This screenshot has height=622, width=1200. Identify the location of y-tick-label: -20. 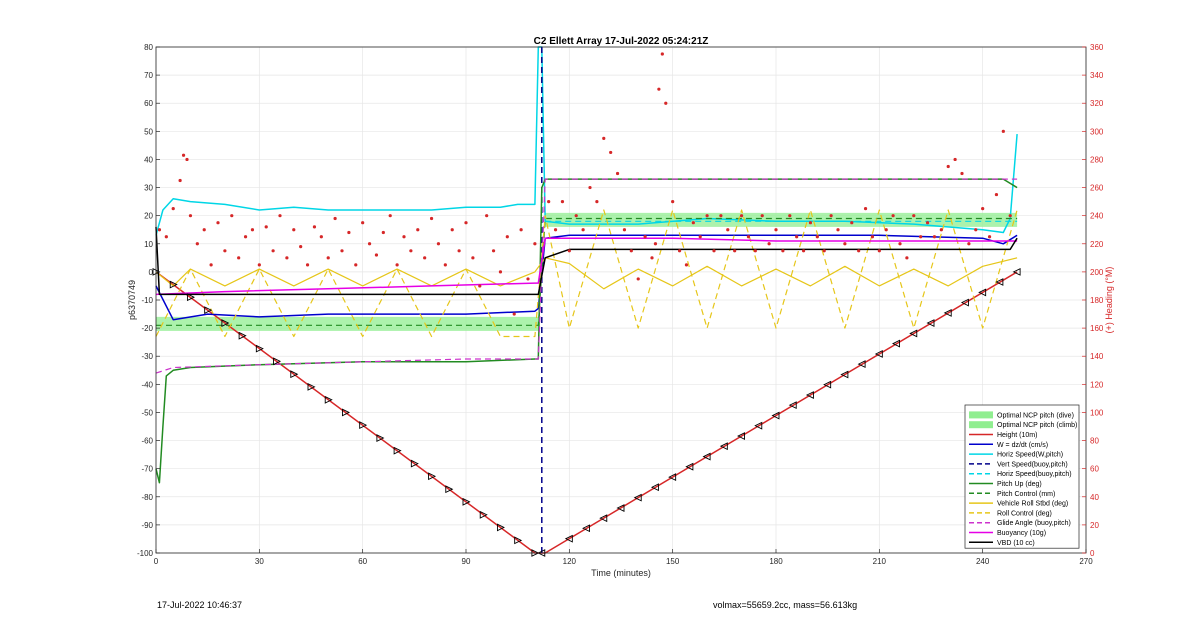
(147, 328).